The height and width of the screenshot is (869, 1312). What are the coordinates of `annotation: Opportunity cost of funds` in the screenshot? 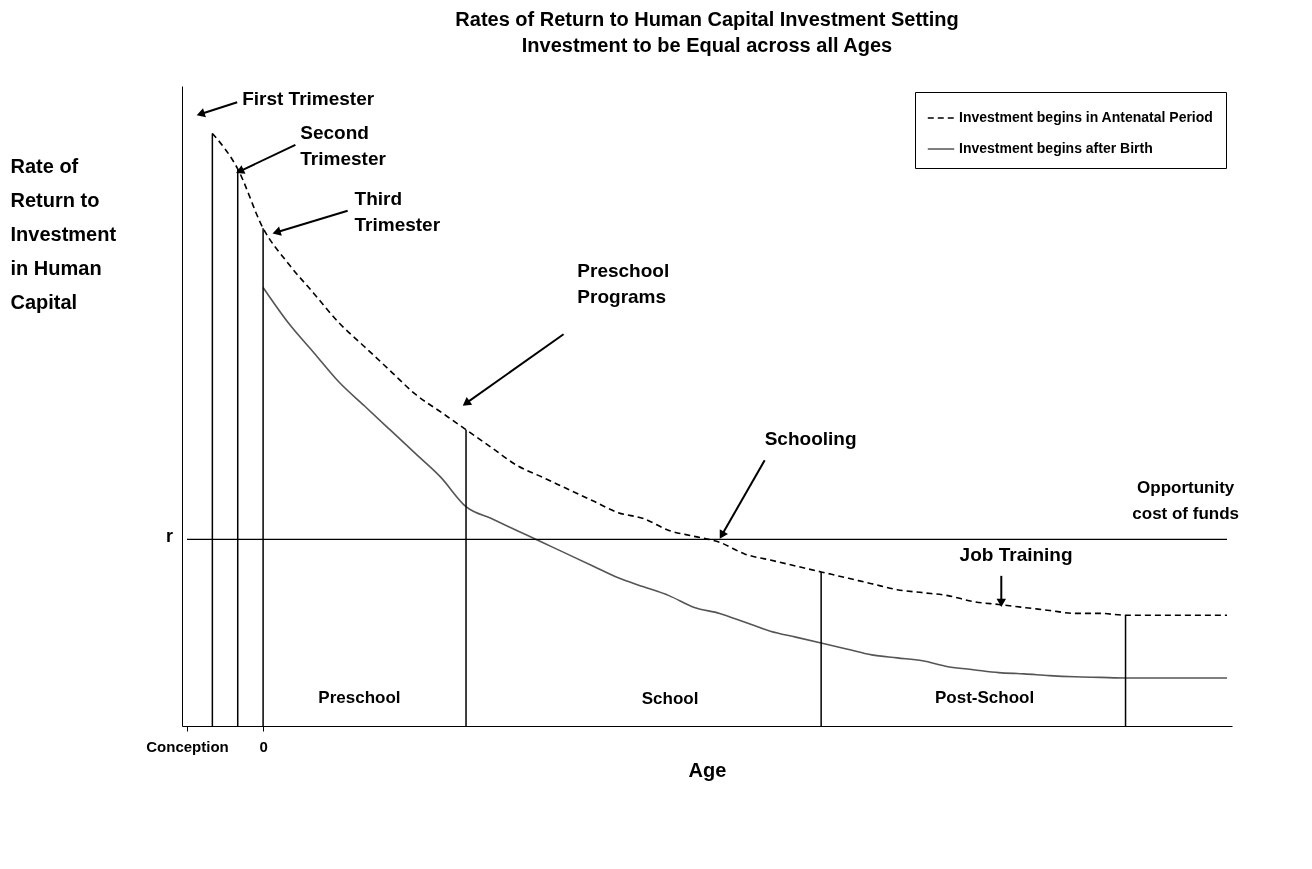 It's located at (1186, 501).